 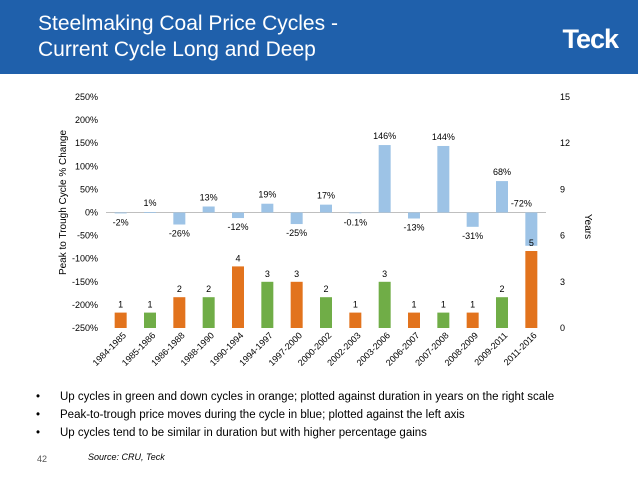 What do you see at coordinates (587, 226) in the screenshot?
I see `right-axis-title: Years` at bounding box center [587, 226].